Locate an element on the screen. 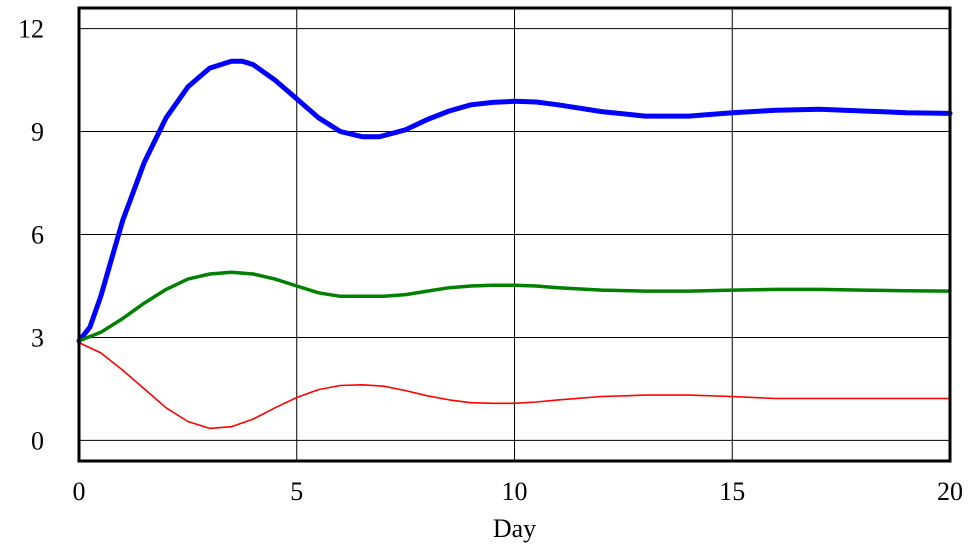 This screenshot has height=548, width=977. x-axis-title: Day is located at coordinates (514, 528).